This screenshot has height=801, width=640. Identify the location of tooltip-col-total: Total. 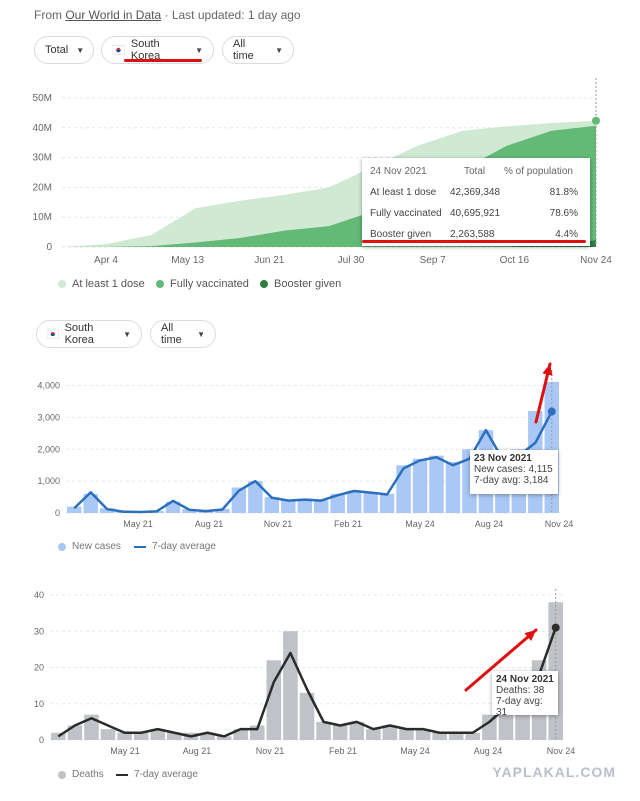
(475, 171).